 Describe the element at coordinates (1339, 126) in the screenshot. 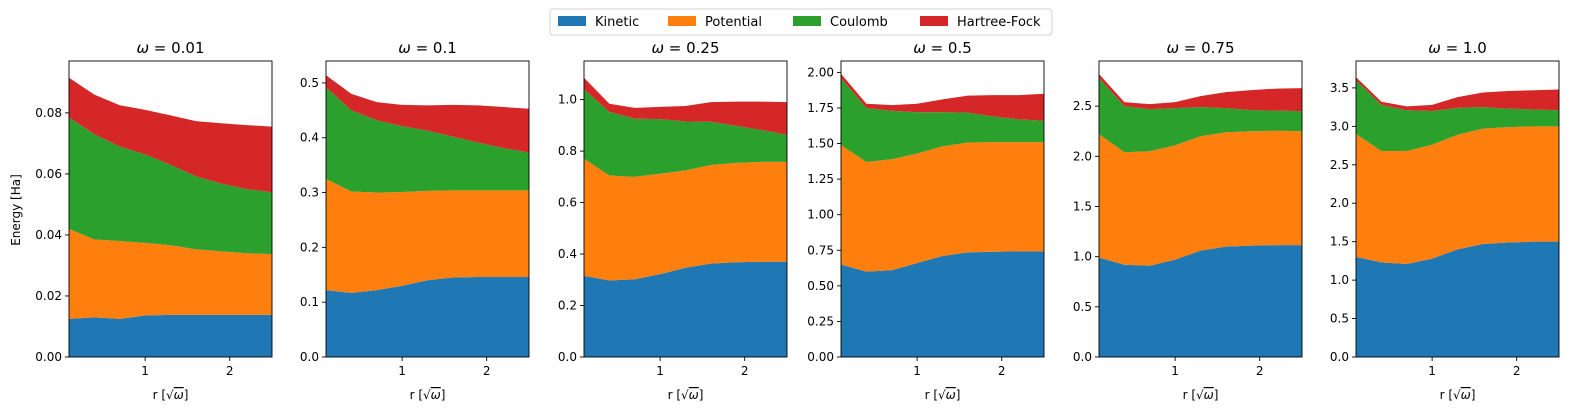

I see `y-tick-label: 3.0` at that location.